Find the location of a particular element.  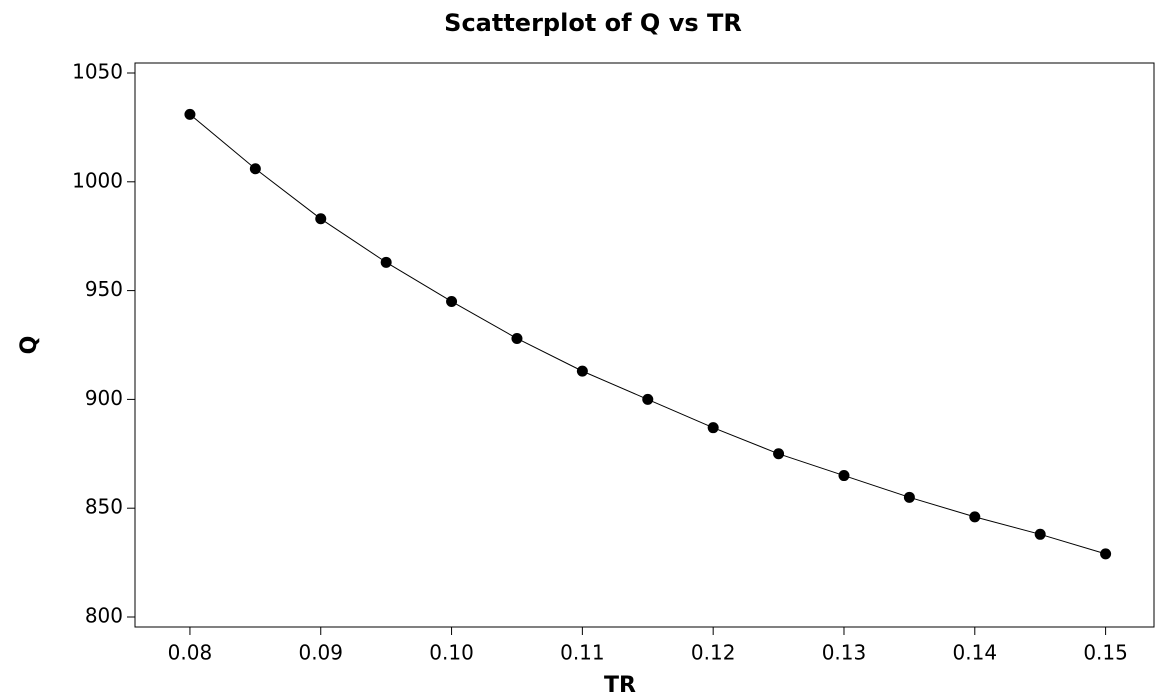

x-tick-label: 0.10 is located at coordinates (451, 653).